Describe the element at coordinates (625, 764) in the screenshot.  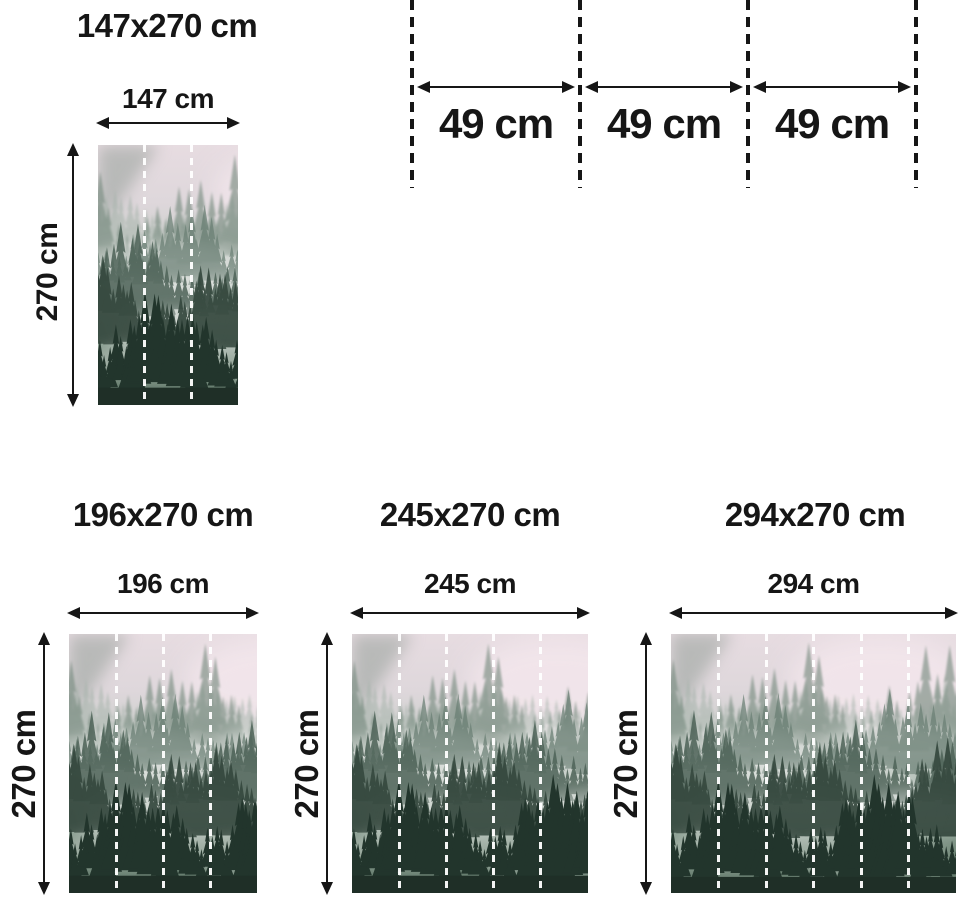
I see `height-label-294: 270 cm` at that location.